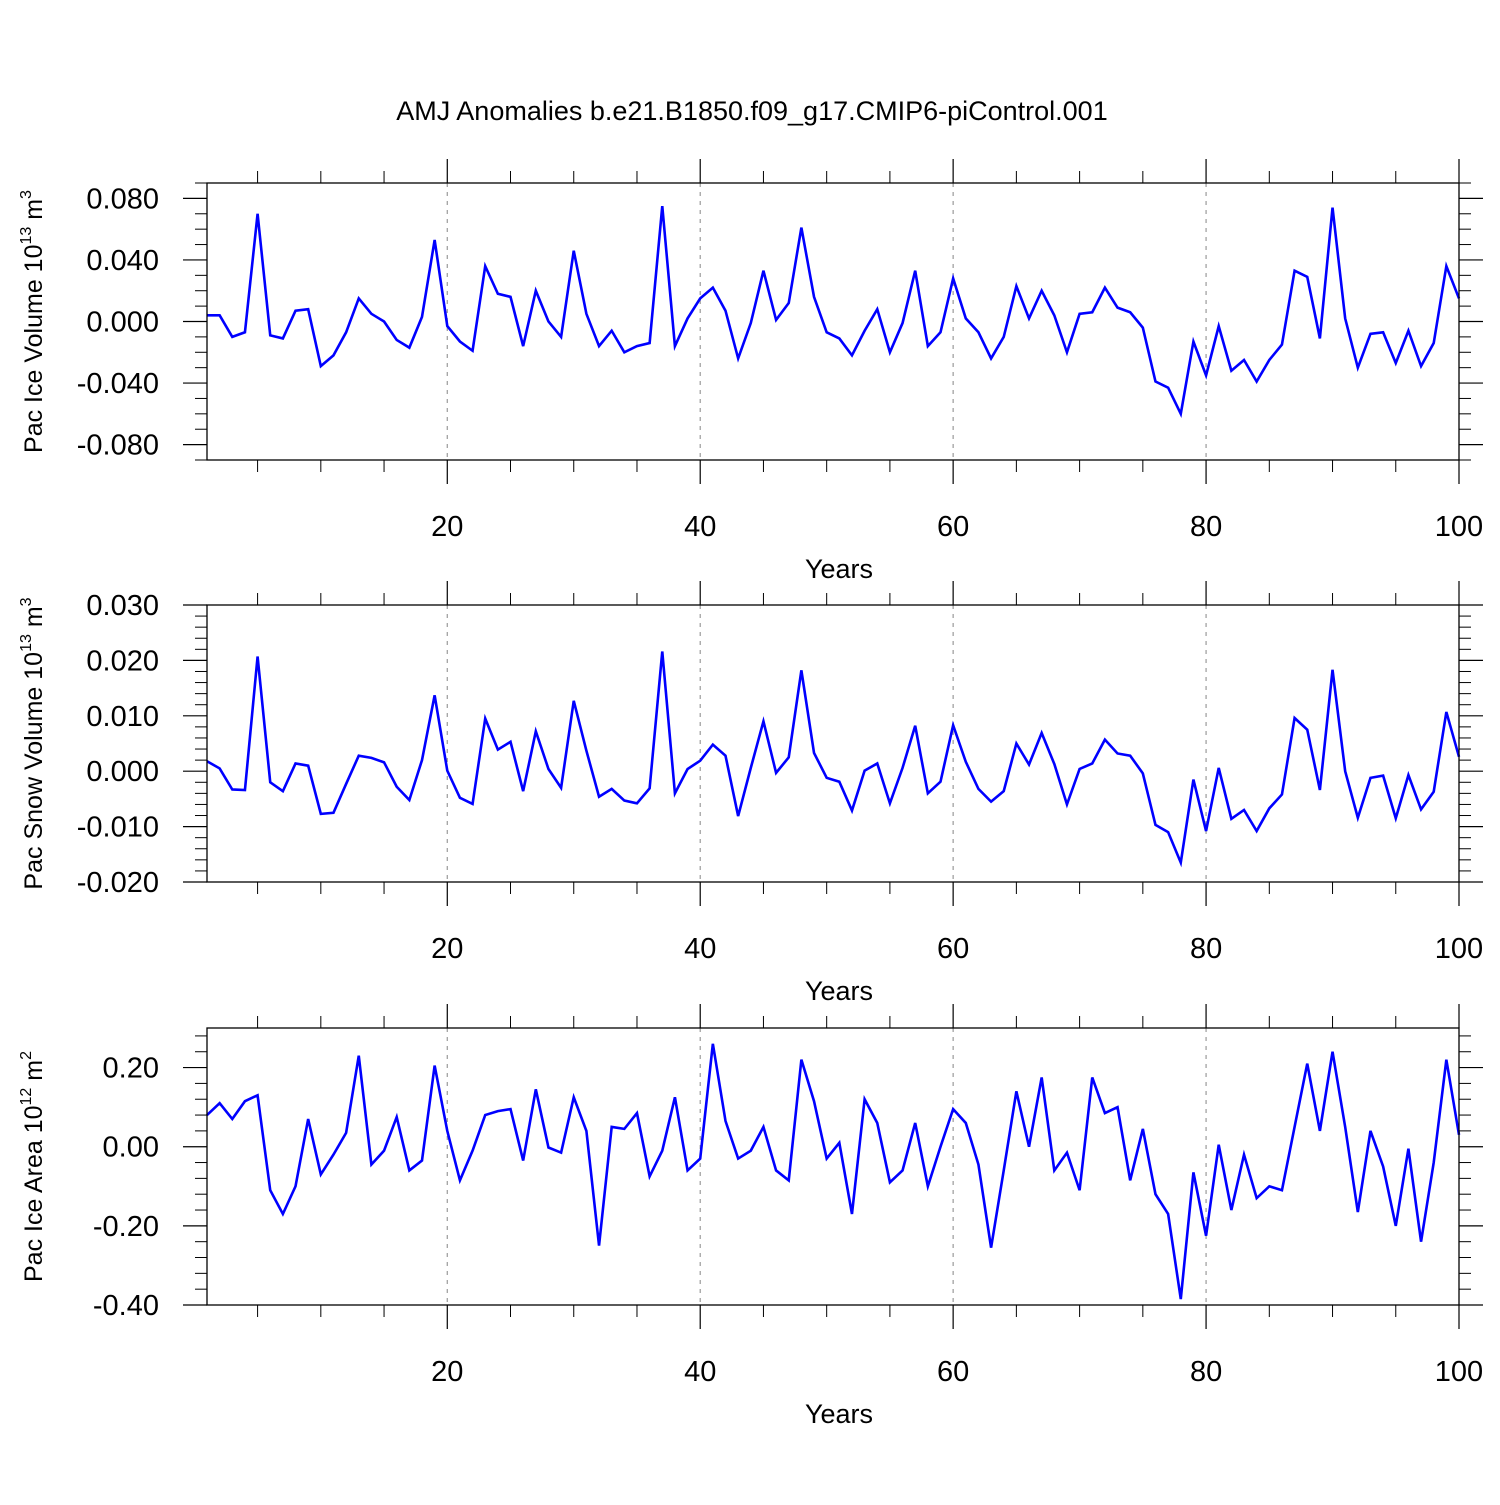 This screenshot has width=1500, height=1505. What do you see at coordinates (26, 1097) in the screenshot?
I see `y-axis-label-superscript: 12` at bounding box center [26, 1097].